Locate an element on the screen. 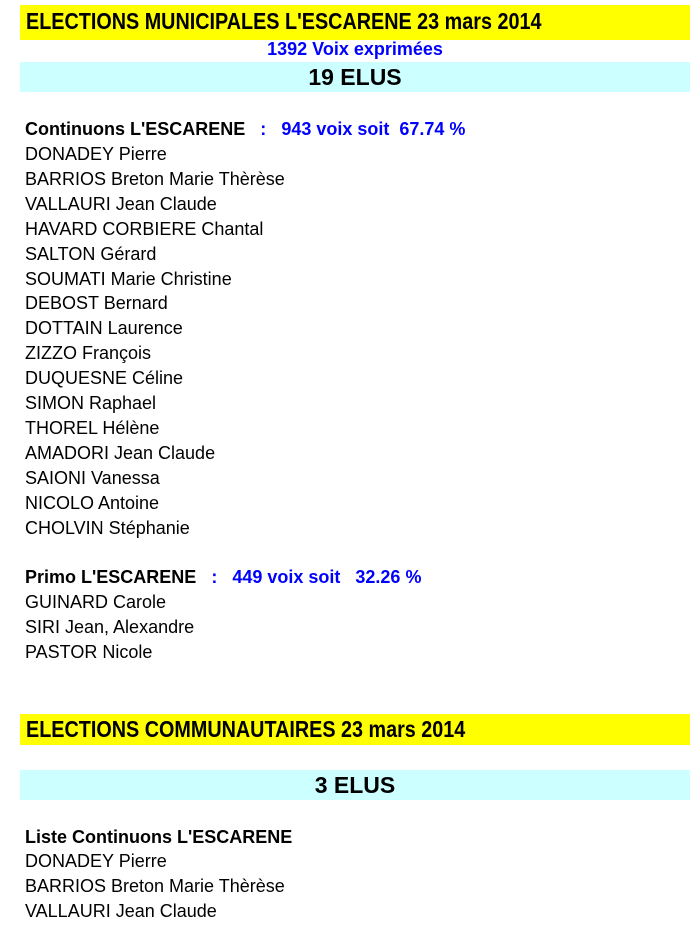 This screenshot has height=929, width=700. list-result: 943 voix soit 67.74 % is located at coordinates (373, 129).